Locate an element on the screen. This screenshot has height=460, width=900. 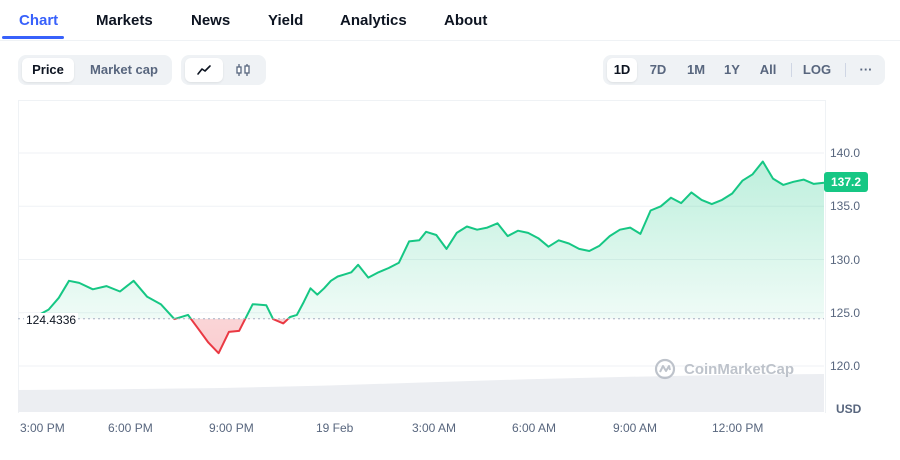
y-tick-label: 120.0 is located at coordinates (845, 366).